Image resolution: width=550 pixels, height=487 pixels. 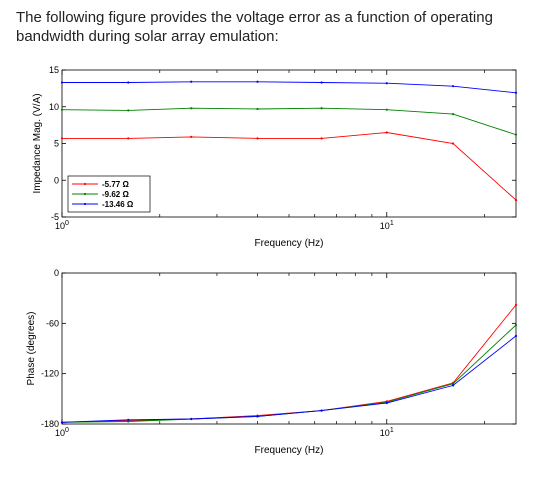 I want to click on y-tick-label: -120, so click(x=50, y=374).